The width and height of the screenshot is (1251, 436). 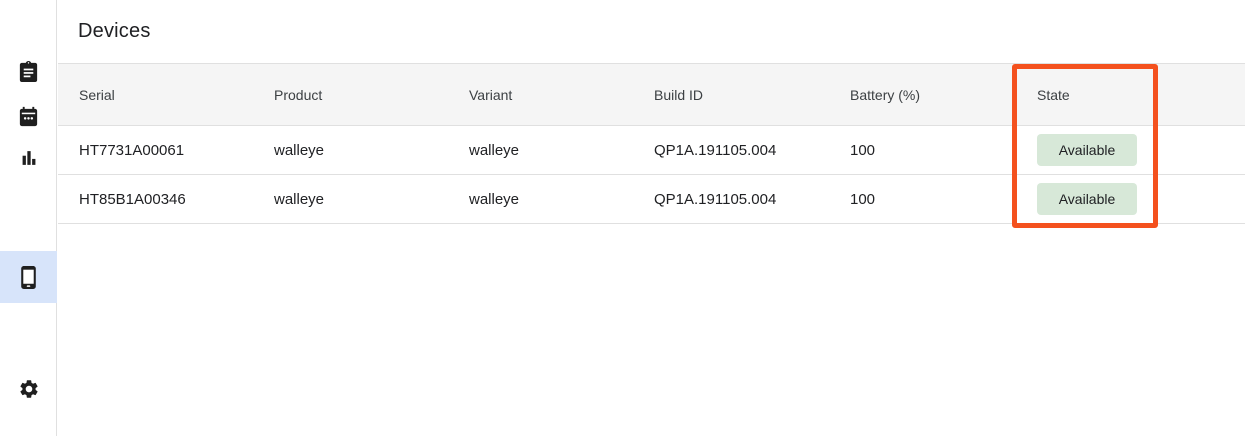 I want to click on page-title: Devices, so click(x=114, y=31).